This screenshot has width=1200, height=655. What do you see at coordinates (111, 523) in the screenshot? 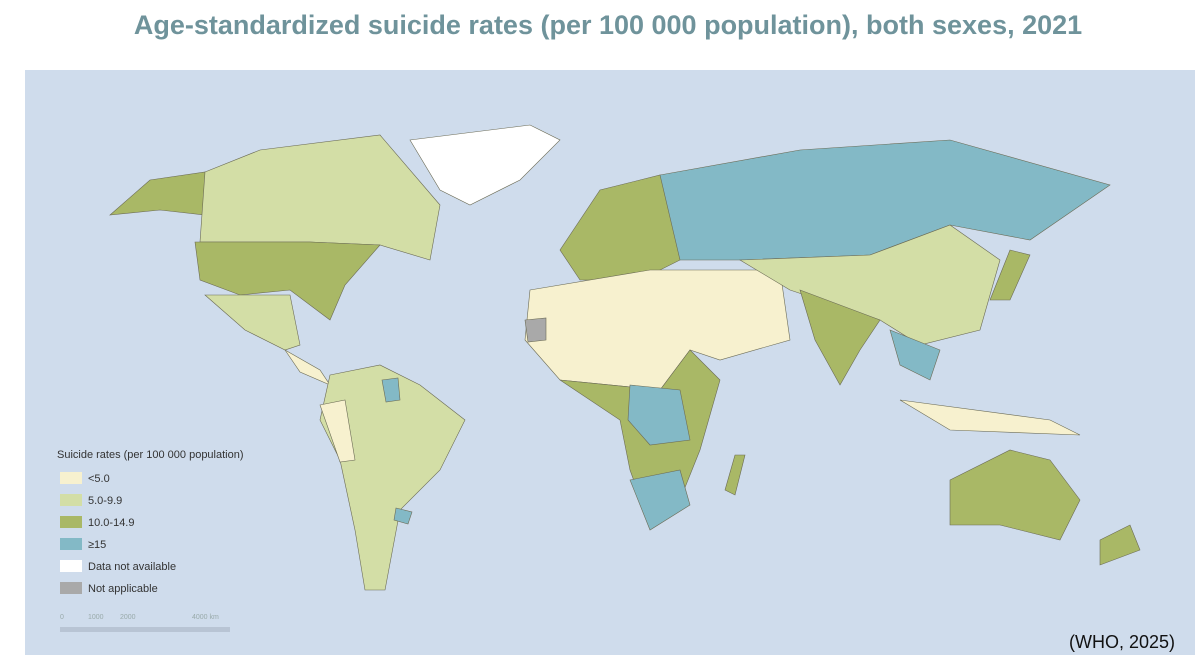
I see `legend-label: 10.0-14.9` at bounding box center [111, 523].